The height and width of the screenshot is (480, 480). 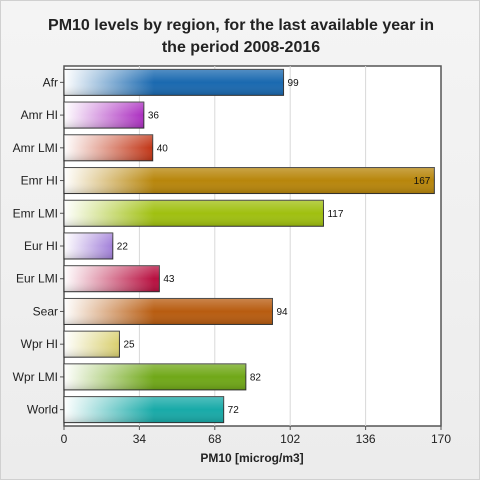 I want to click on y-tick-label: Emr HI, so click(x=39, y=181).